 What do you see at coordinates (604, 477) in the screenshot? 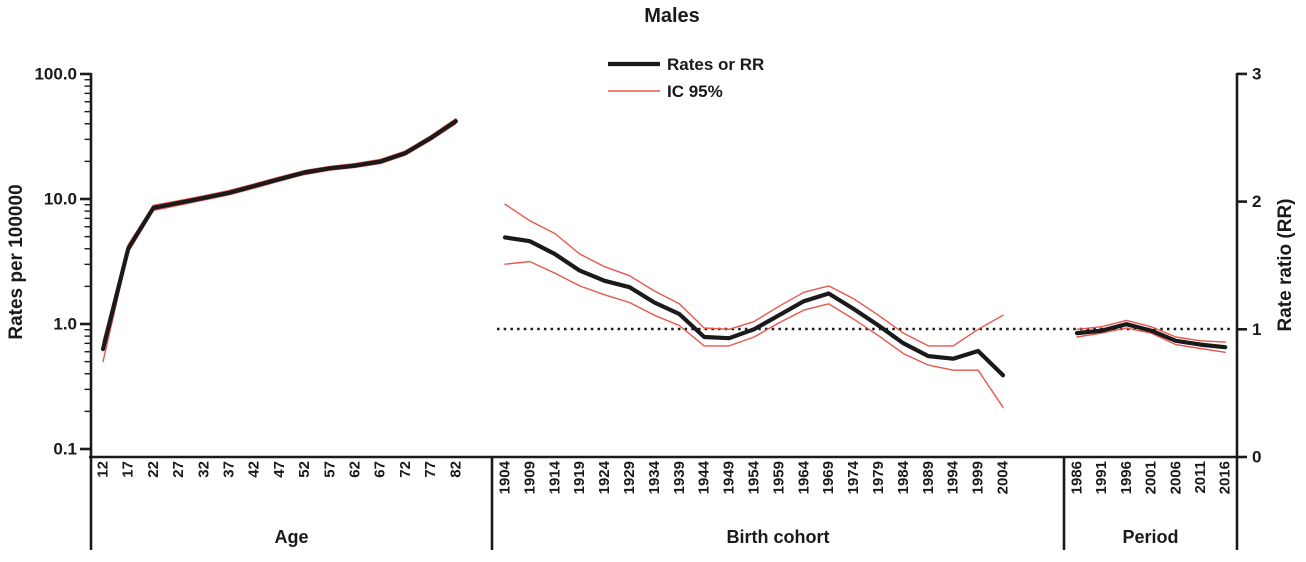
I see `birth-cohort-x-tick-label: 1924` at bounding box center [604, 477].